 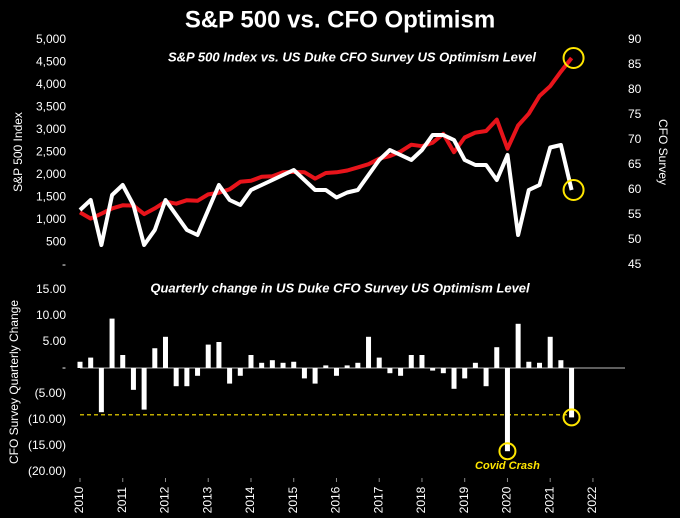 I want to click on y-tick-label: (5.00), so click(x=50, y=393).